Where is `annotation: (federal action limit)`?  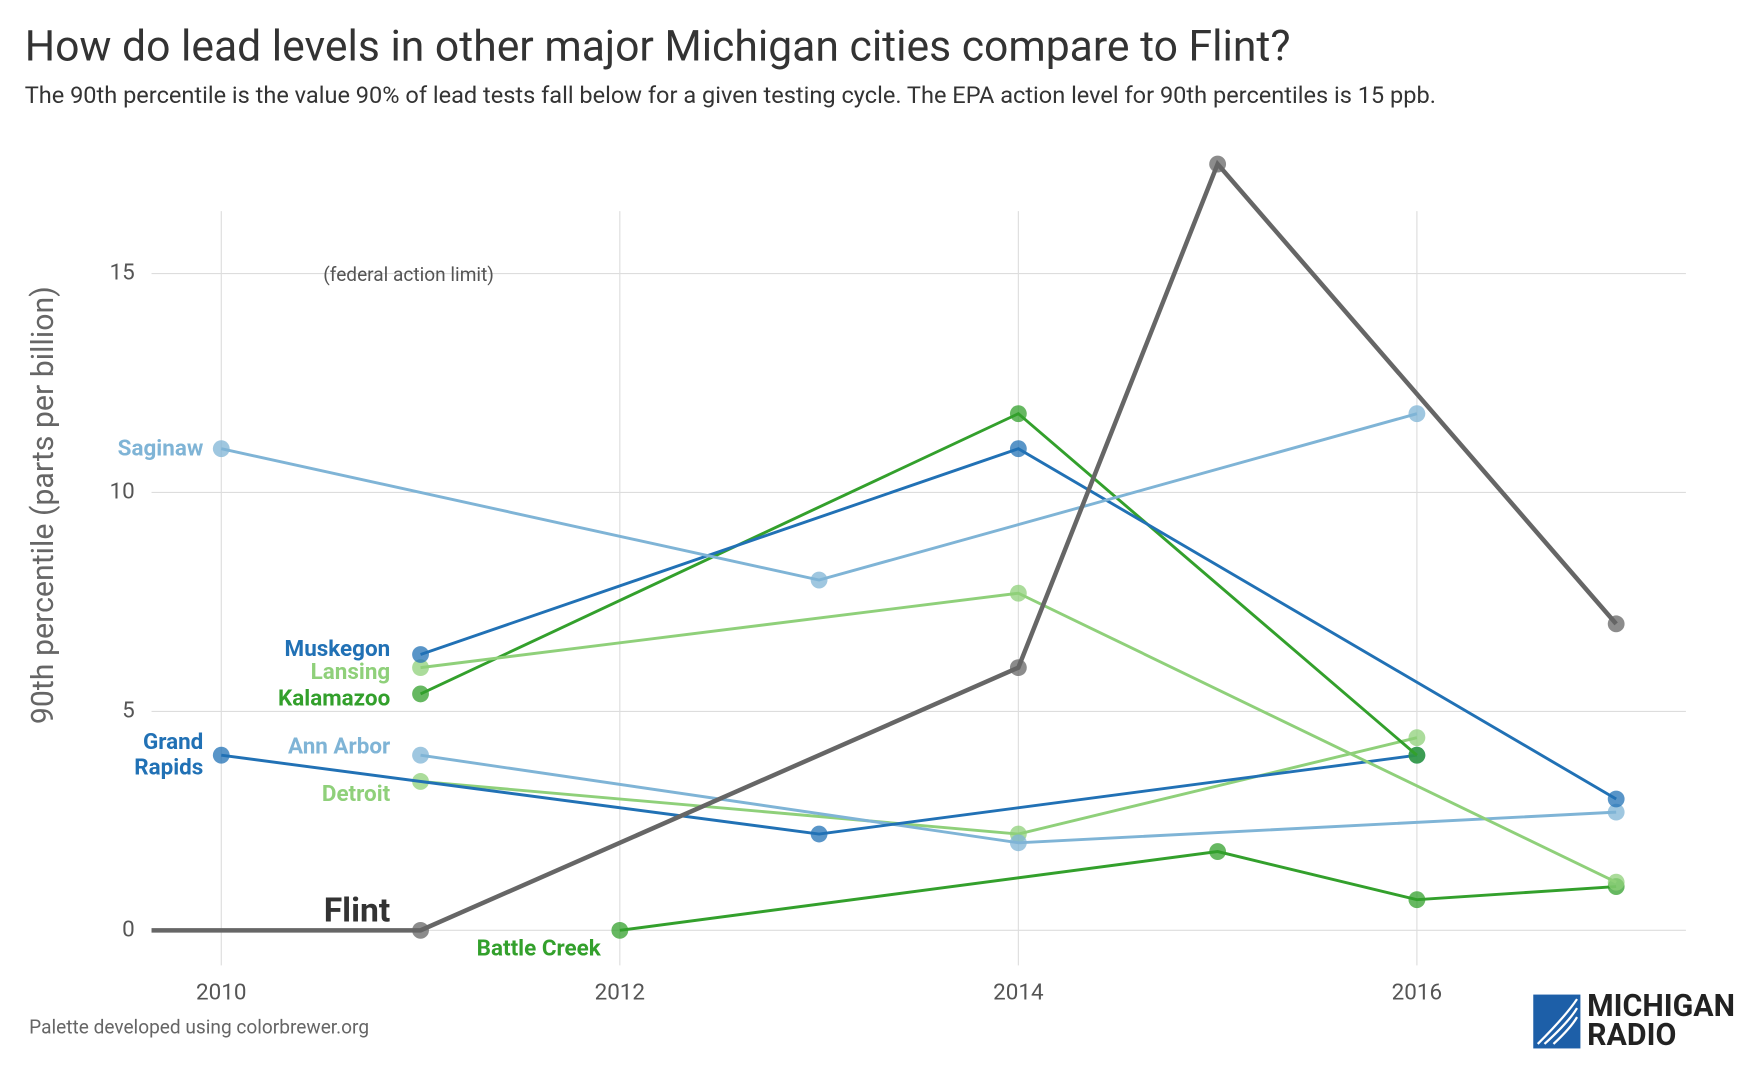 annotation: (federal action limit) is located at coordinates (408, 274).